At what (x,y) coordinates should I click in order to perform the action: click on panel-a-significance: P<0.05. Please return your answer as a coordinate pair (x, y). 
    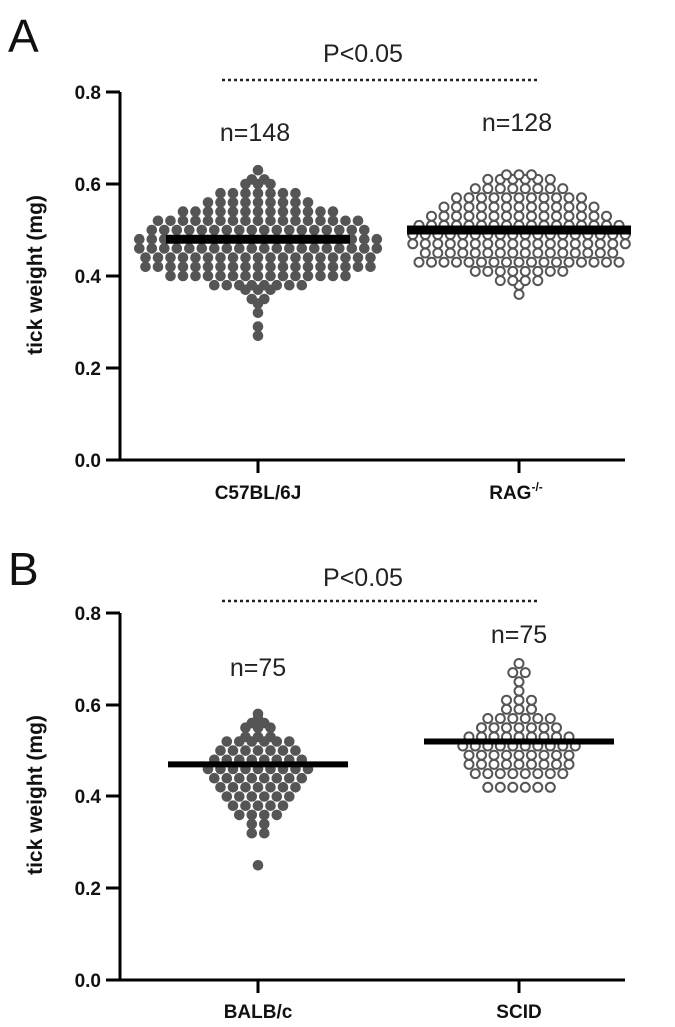
    Looking at the image, I should click on (363, 54).